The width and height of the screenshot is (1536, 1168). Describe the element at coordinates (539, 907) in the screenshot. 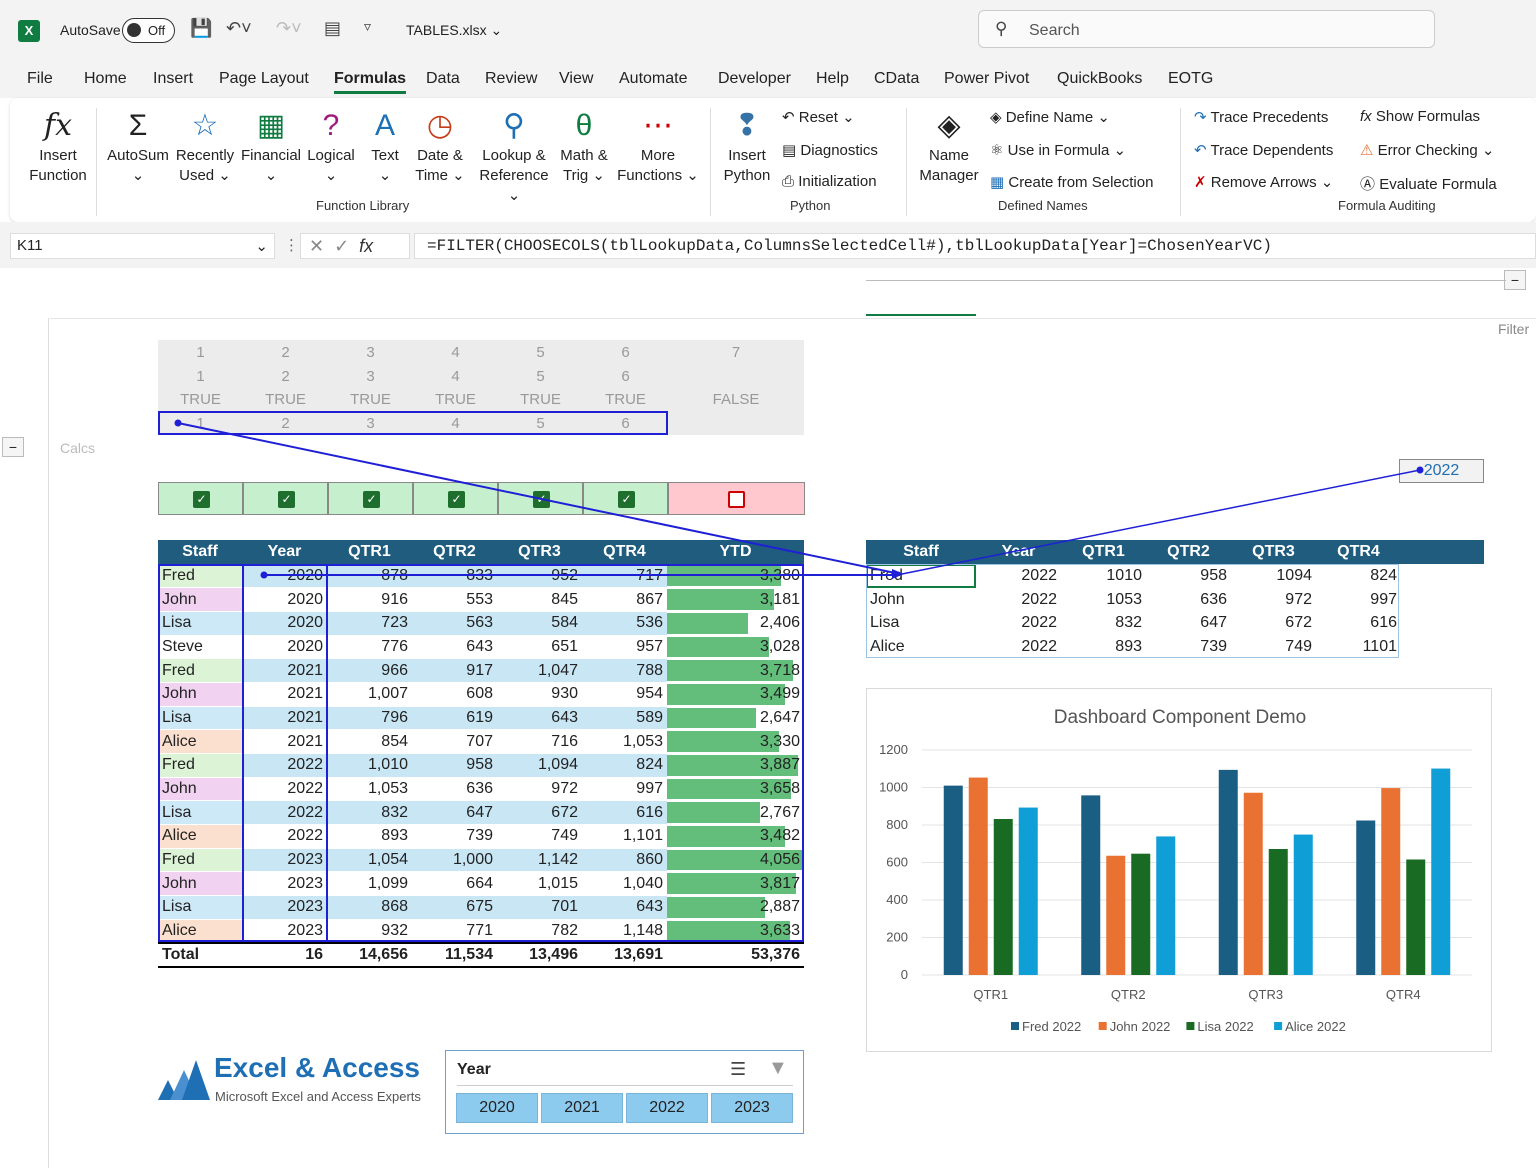

I see `value-cell: 701` at that location.